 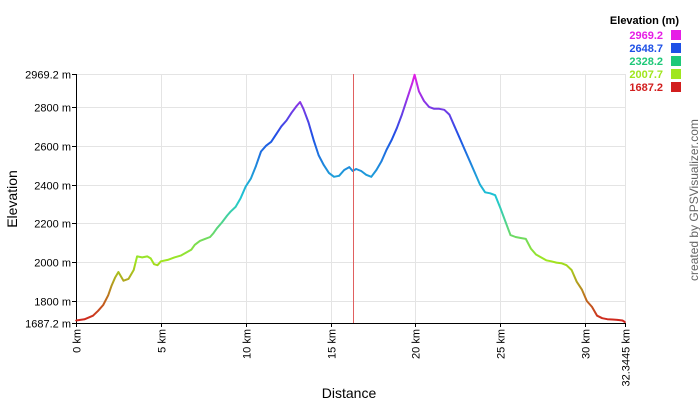 I want to click on credit-text: created by GPSVisualizer.com, so click(x=693, y=200).